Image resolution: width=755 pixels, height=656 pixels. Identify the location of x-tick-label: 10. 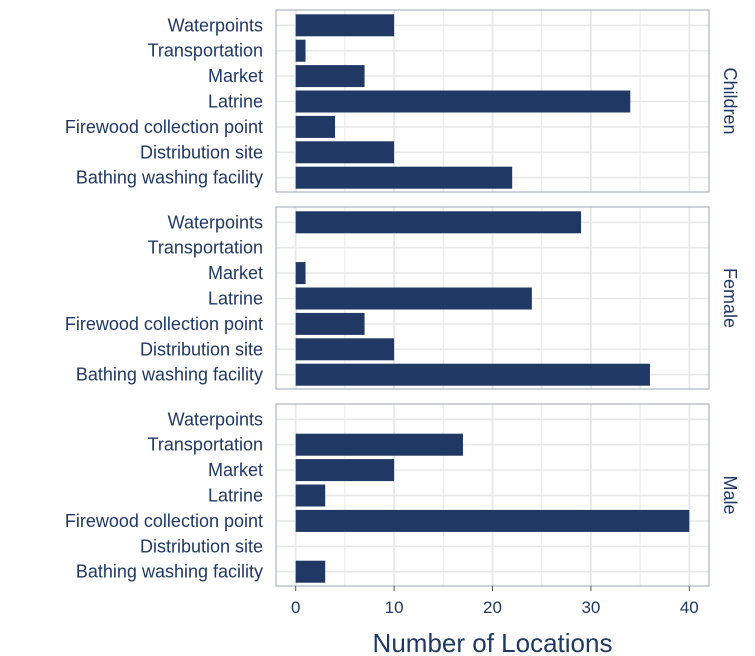
(394, 607).